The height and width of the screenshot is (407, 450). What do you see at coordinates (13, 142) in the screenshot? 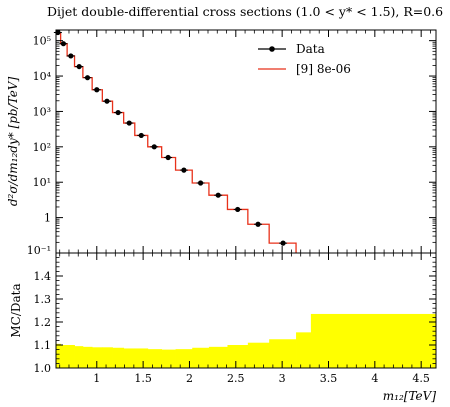
I see `y-axis-label: d²σ/dm₁₂dy* [pb/TeV]` at bounding box center [13, 142].